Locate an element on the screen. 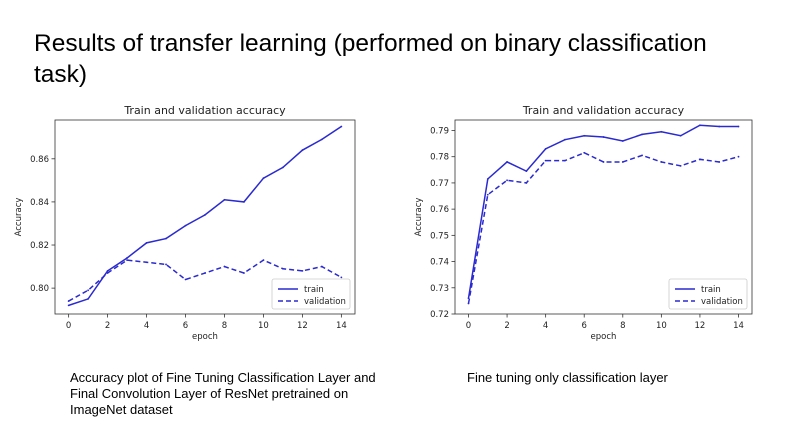 Image resolution: width=793 pixels, height=443 pixels. x-tick-label: 14 is located at coordinates (341, 326).